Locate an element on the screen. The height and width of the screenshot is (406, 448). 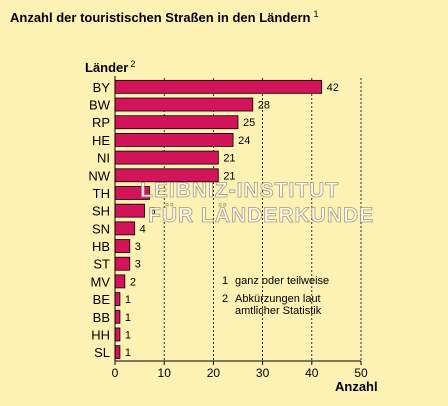
watermark-line-2: FÜR LÄNDERKUNDE is located at coordinates (261, 215).